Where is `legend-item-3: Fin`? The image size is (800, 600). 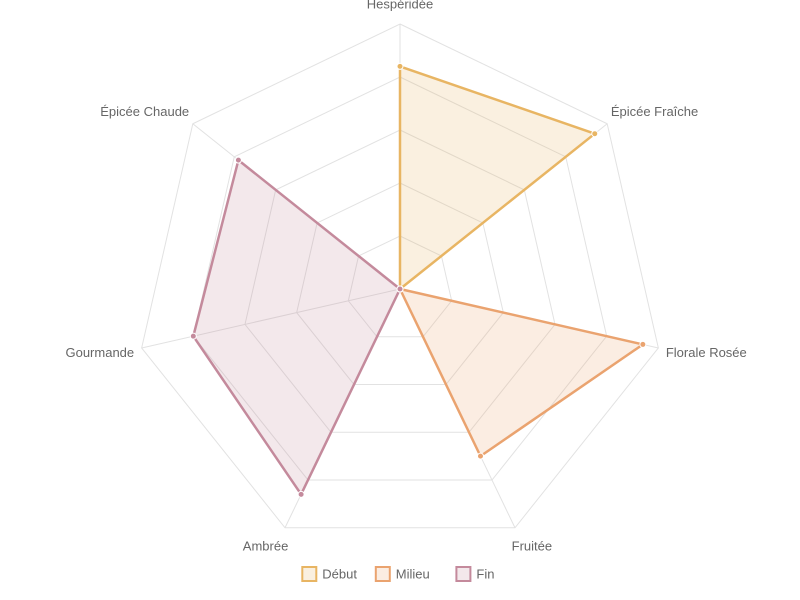 legend-item-3: Fin is located at coordinates (474, 574).